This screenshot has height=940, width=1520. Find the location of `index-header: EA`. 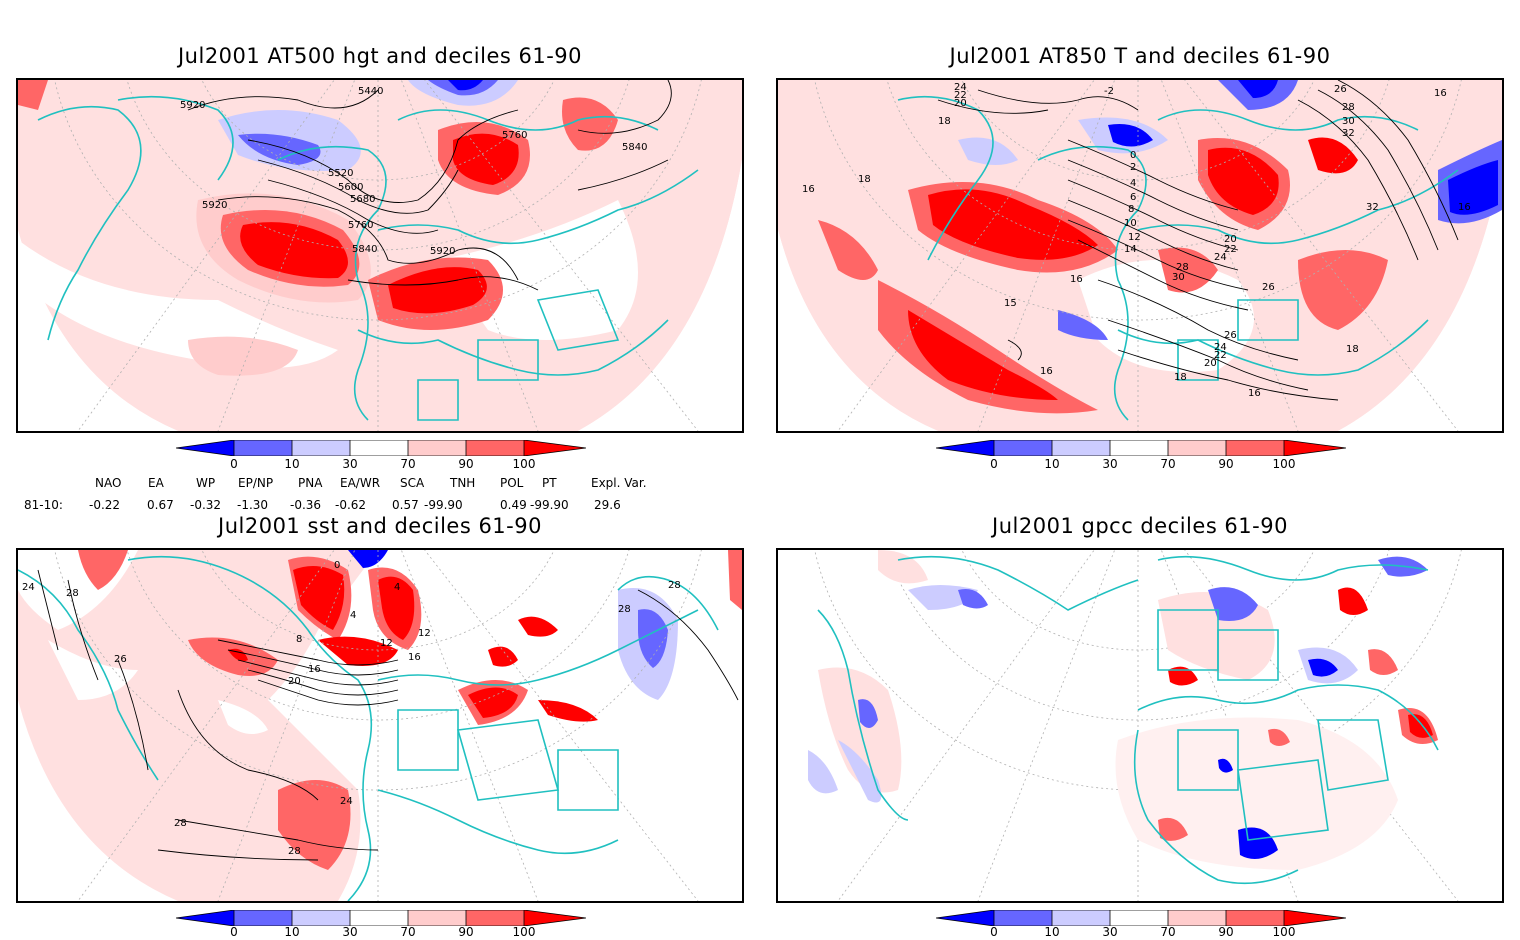

index-header: EA is located at coordinates (156, 483).